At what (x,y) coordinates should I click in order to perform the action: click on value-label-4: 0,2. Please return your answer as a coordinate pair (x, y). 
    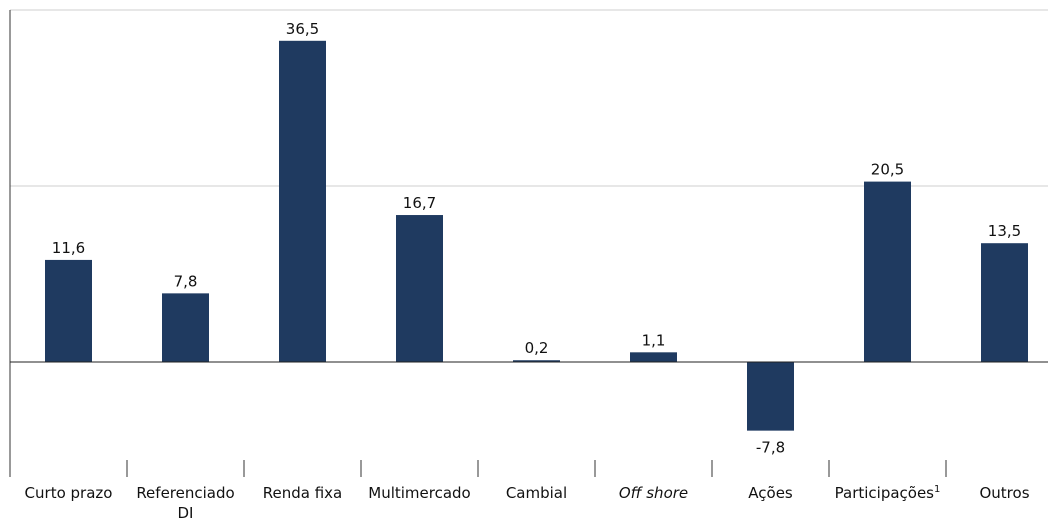
    Looking at the image, I should click on (537, 348).